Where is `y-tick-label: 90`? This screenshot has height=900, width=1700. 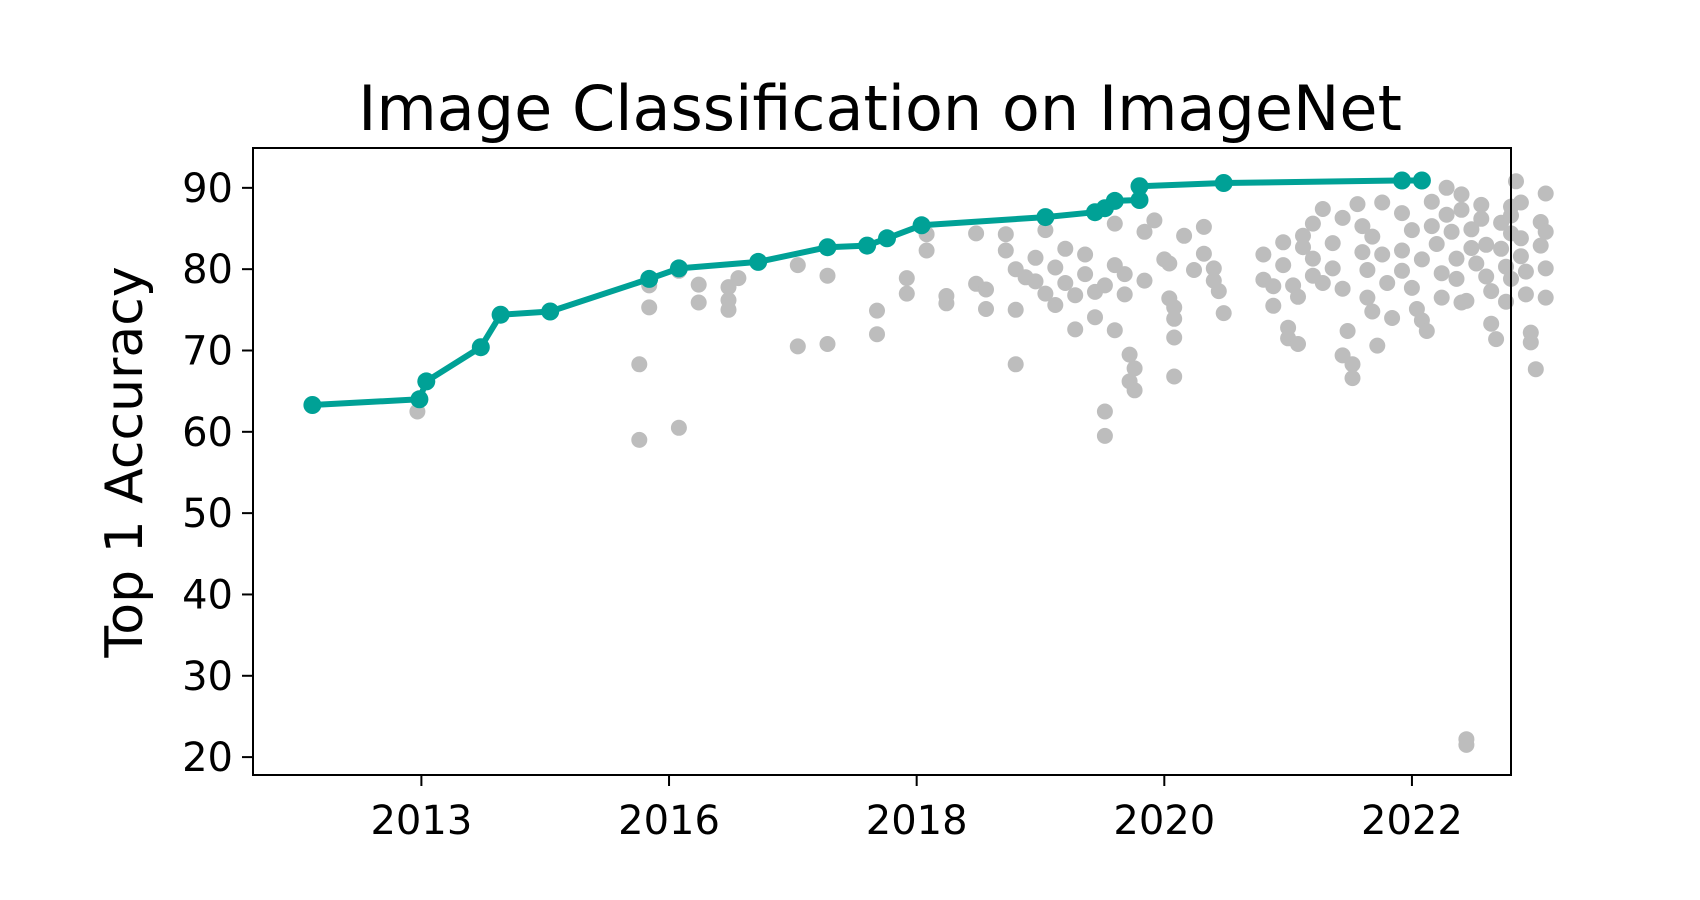
y-tick-label: 90 is located at coordinates (207, 189).